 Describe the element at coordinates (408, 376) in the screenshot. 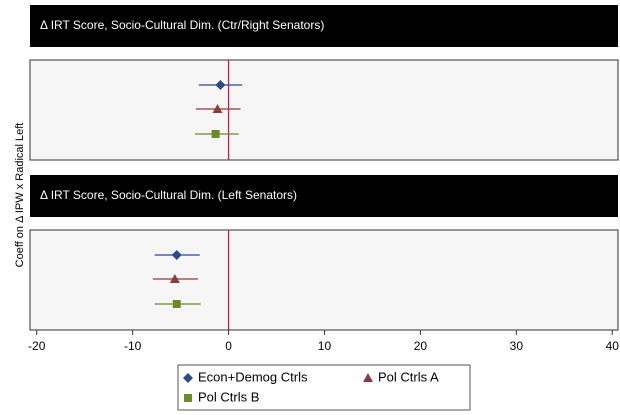

I see `legend-label: Pol Ctrls A` at that location.